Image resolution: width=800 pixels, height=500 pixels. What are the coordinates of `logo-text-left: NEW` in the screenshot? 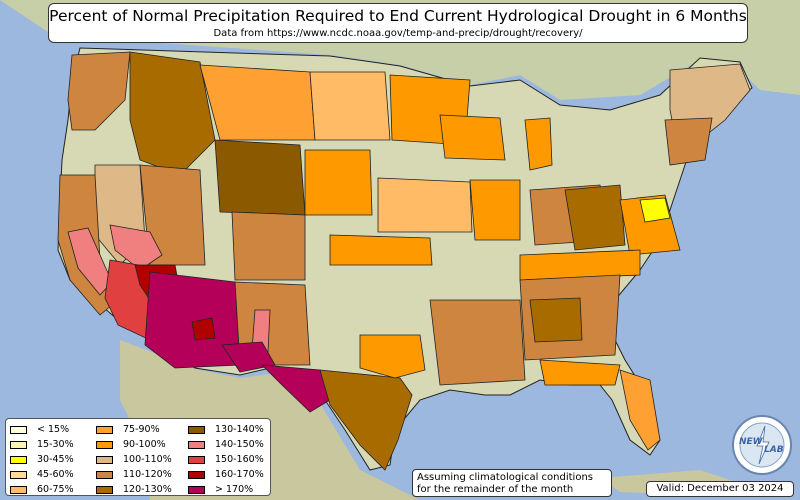 It's located at (751, 442).